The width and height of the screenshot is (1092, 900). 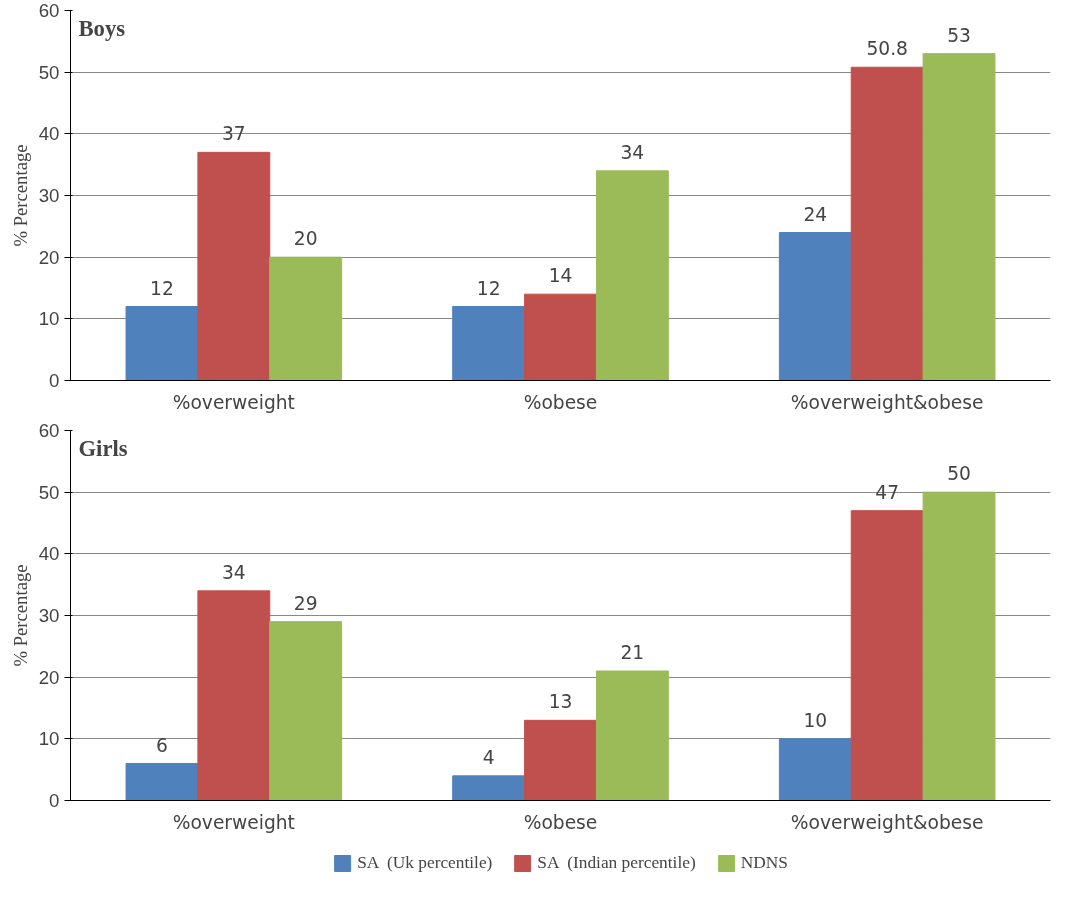 I want to click on legend-label: SA (Uk percentile), so click(x=425, y=862).